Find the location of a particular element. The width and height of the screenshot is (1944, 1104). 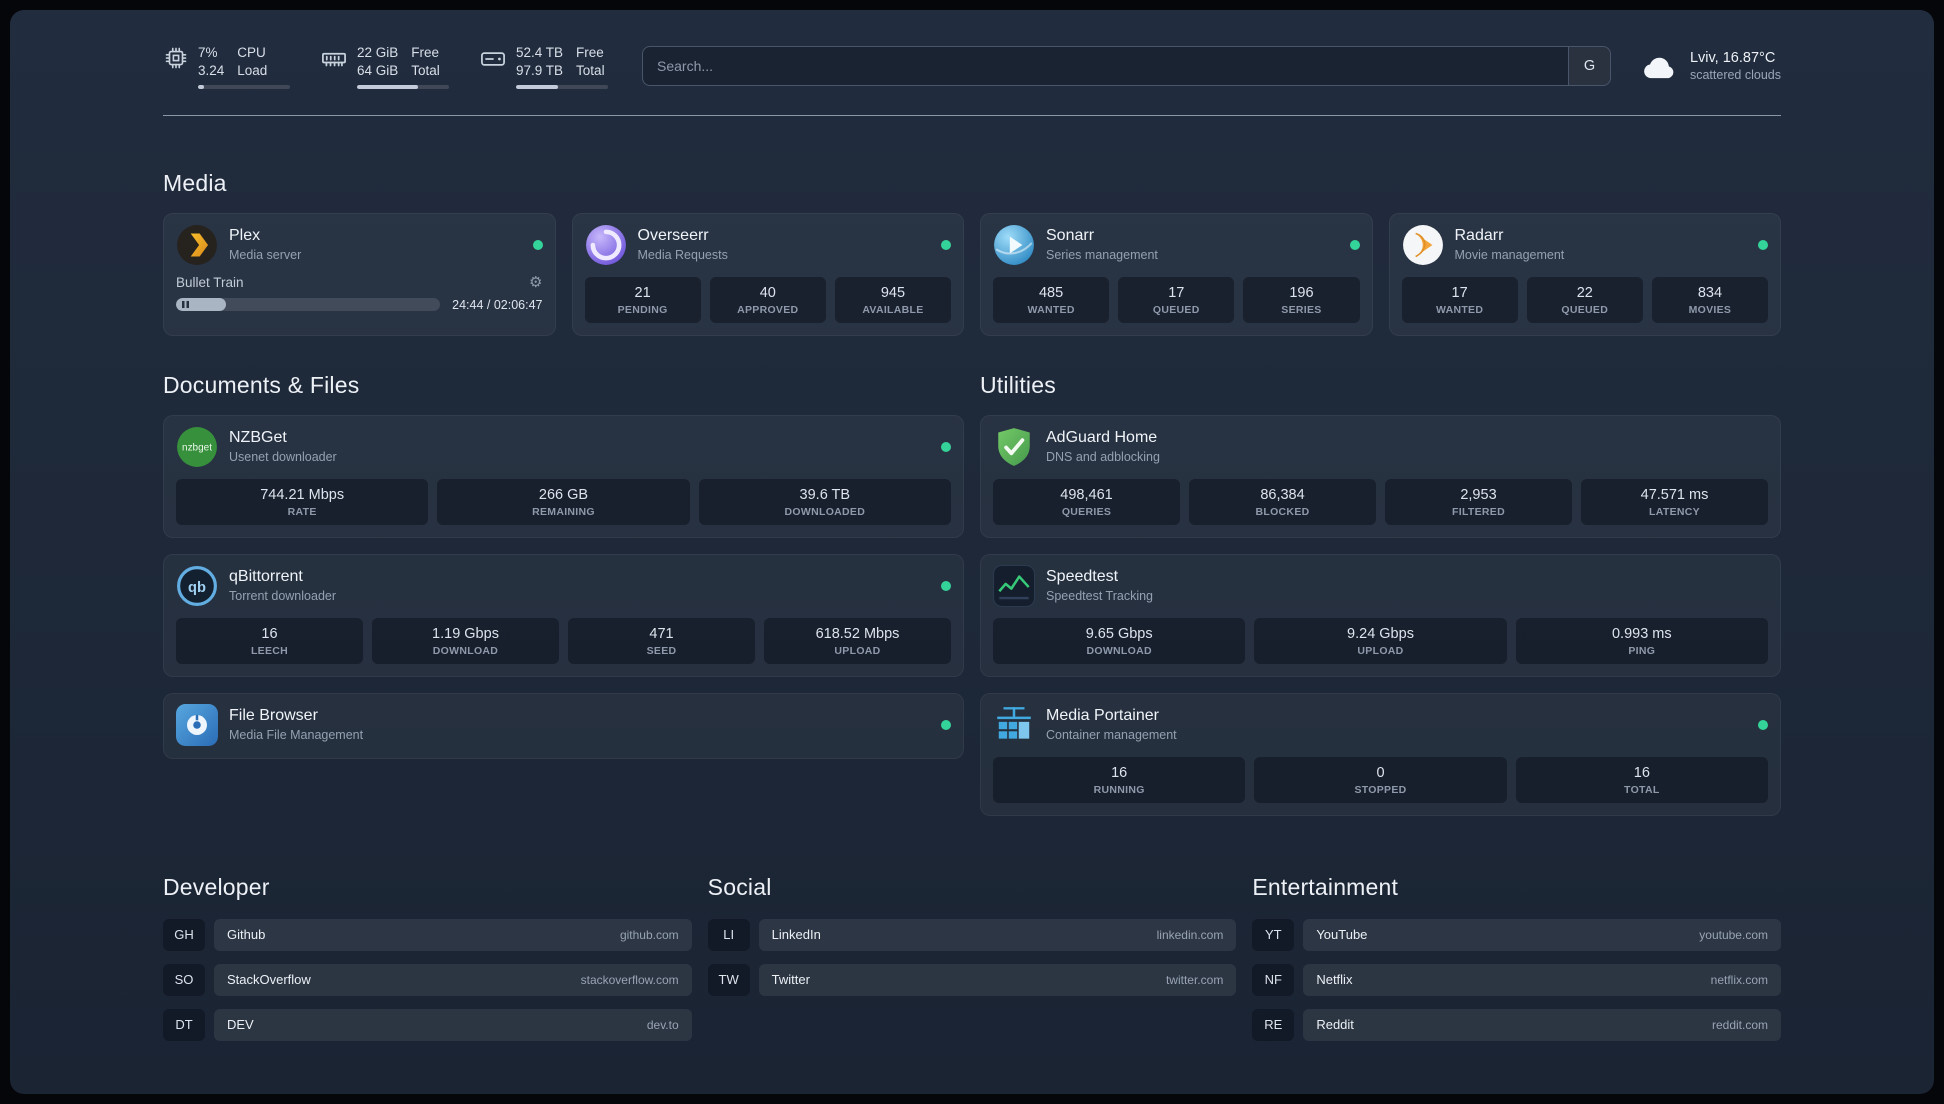

cpu-values: 7% 3.24 is located at coordinates (211, 62).